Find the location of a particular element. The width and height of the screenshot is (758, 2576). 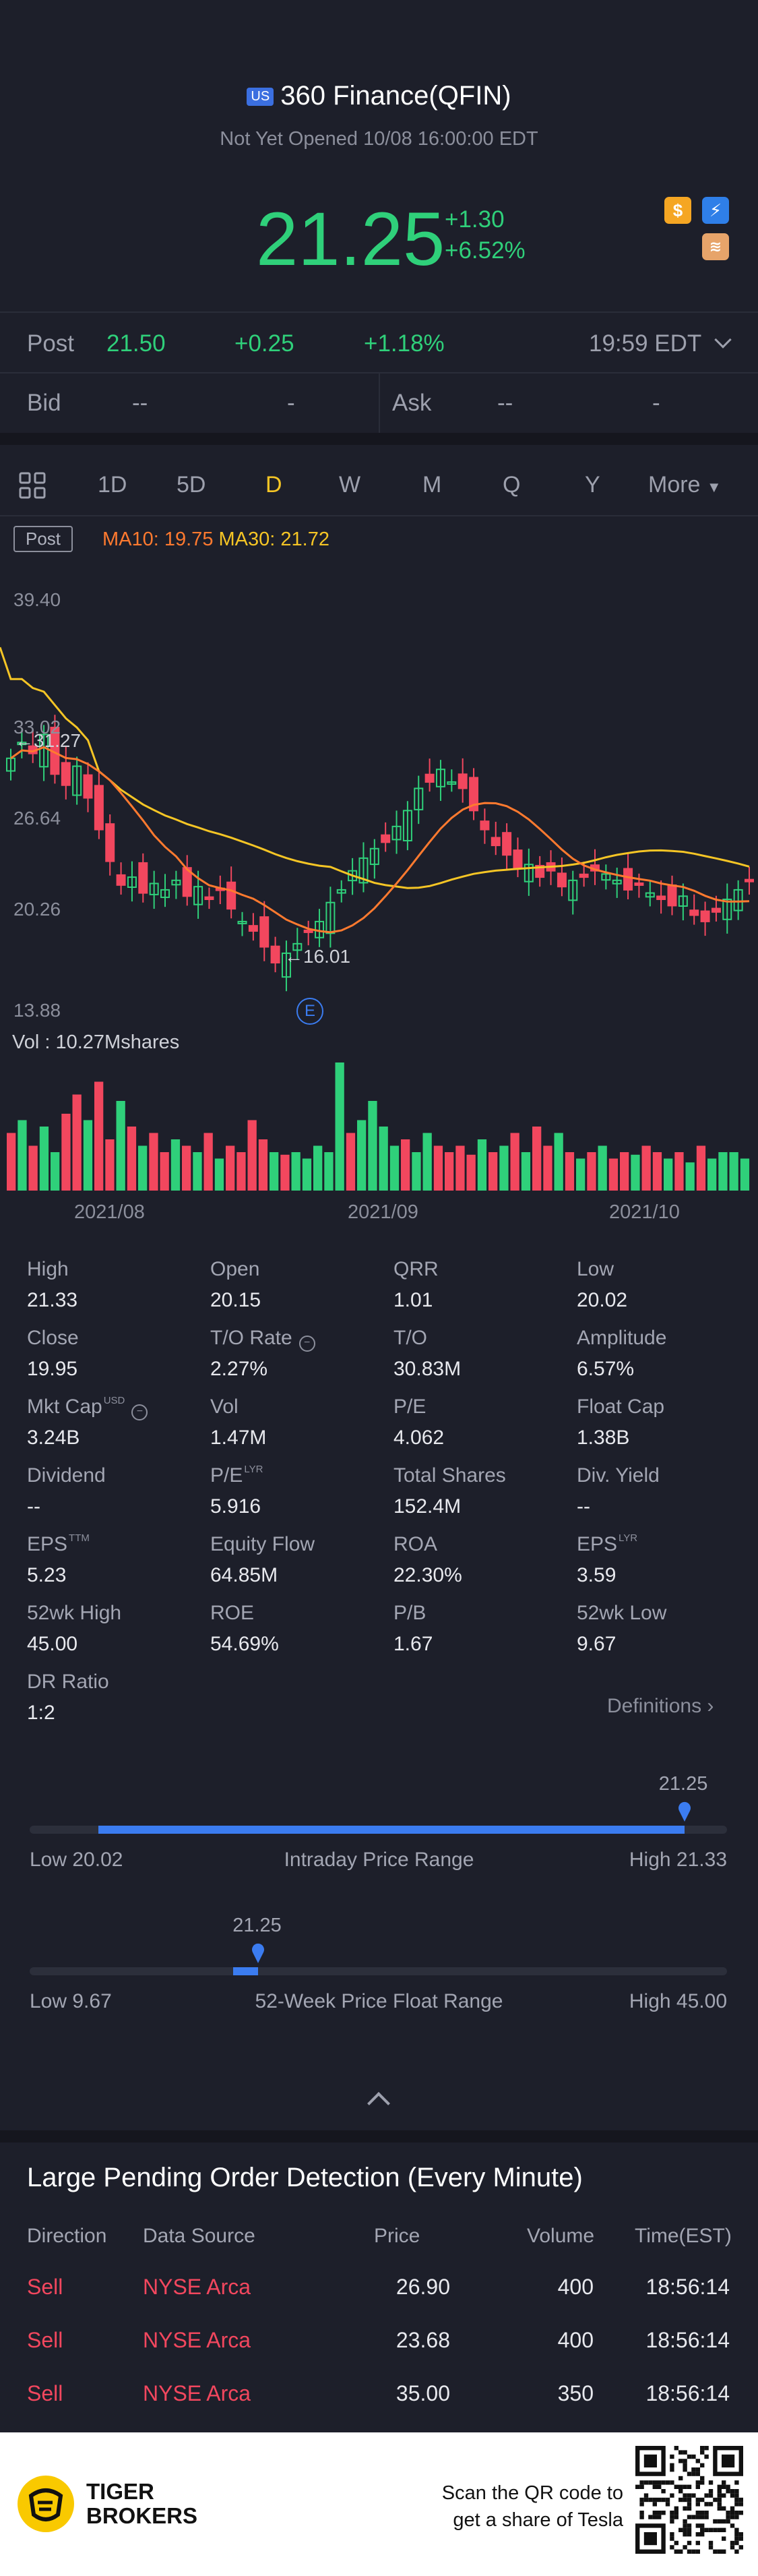

collapse-chevron-icon is located at coordinates (379, 2103).